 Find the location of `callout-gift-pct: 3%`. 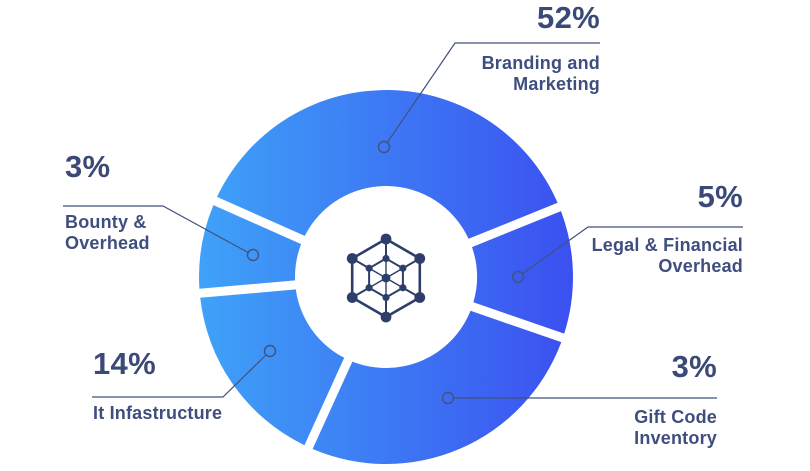

callout-gift-pct: 3% is located at coordinates (694, 366).